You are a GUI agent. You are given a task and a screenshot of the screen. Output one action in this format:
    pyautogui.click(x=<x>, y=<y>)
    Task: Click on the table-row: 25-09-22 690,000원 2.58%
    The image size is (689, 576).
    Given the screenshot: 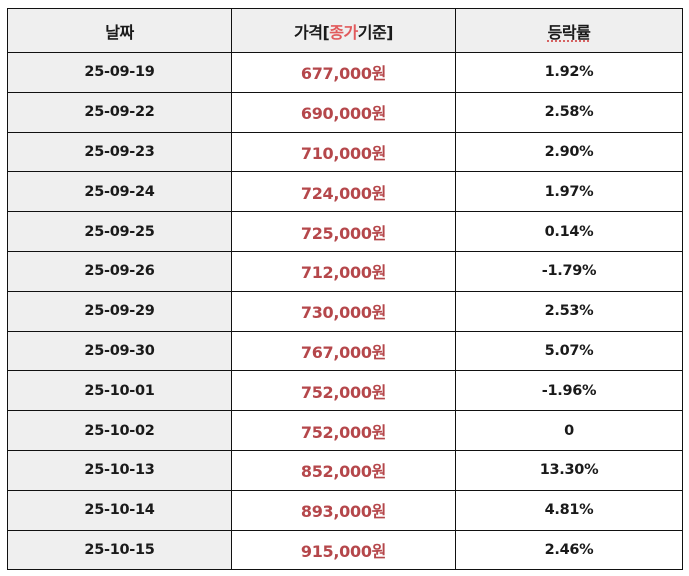 What is the action you would take?
    pyautogui.click(x=345, y=112)
    